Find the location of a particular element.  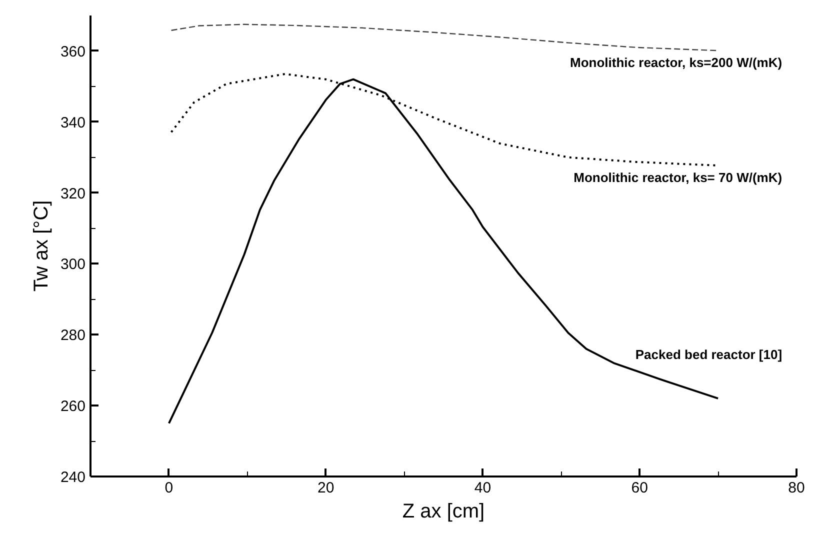

y-tick-label: 360 is located at coordinates (73, 51).